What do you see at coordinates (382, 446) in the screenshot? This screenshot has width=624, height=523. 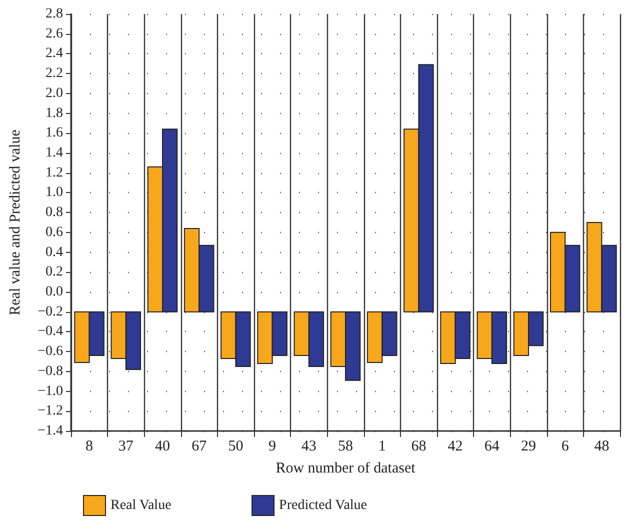 I see `x-tick-label: 1` at bounding box center [382, 446].